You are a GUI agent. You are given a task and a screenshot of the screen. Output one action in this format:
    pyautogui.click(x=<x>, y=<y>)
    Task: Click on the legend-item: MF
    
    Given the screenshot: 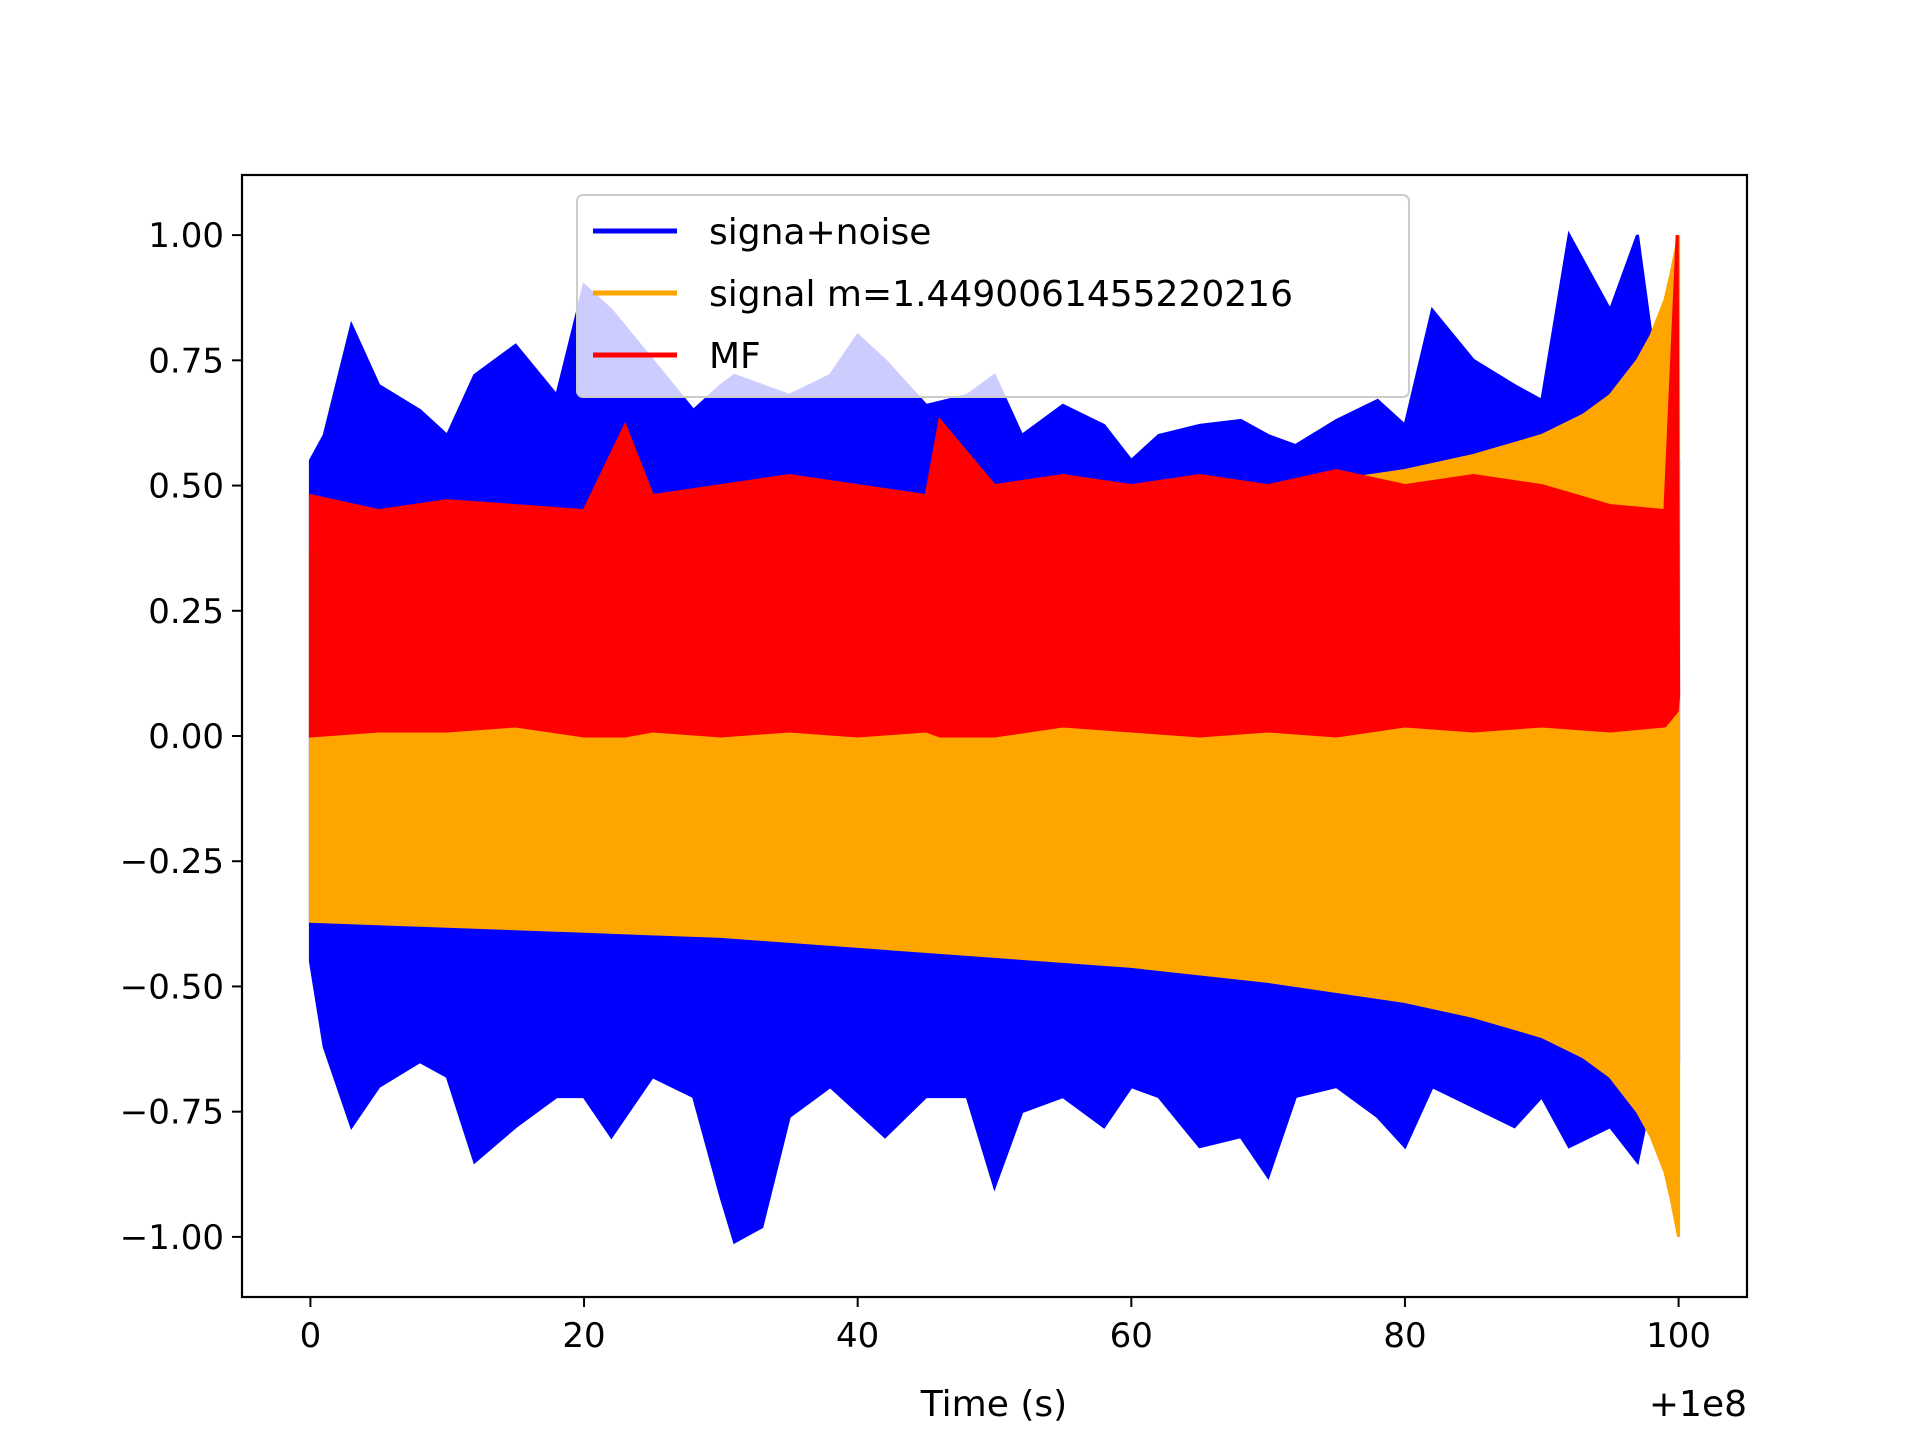 What is the action you would take?
    pyautogui.click(x=677, y=356)
    